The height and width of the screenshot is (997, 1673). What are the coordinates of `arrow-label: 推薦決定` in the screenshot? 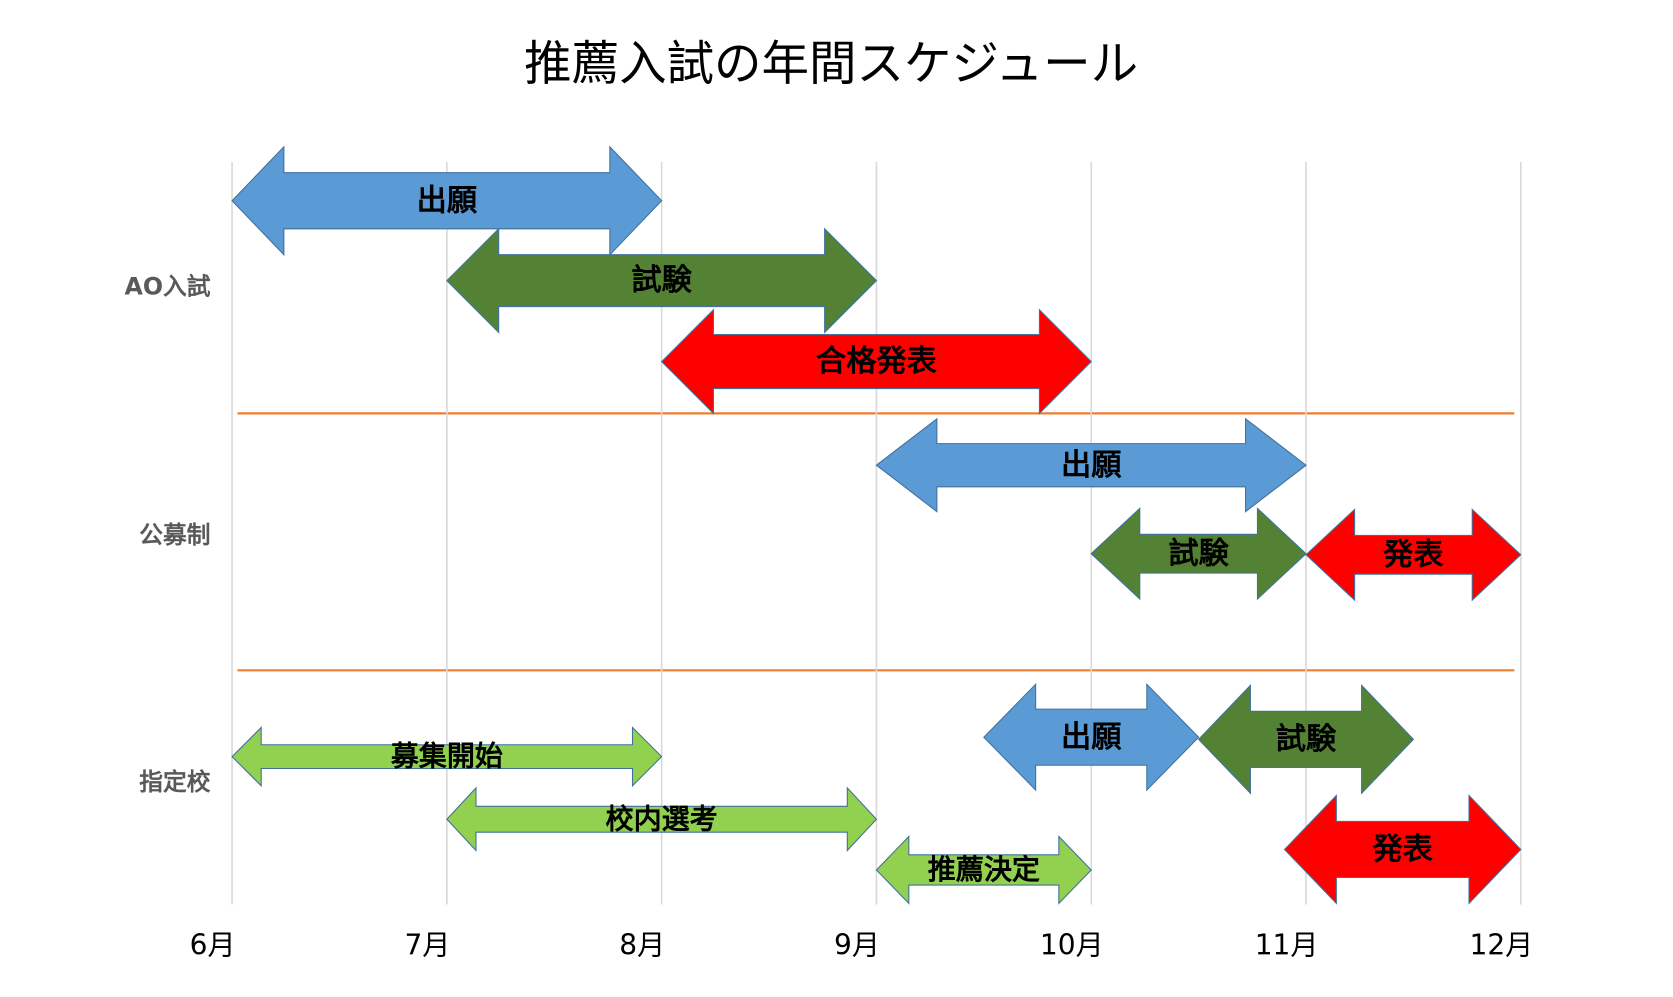 It's located at (984, 869).